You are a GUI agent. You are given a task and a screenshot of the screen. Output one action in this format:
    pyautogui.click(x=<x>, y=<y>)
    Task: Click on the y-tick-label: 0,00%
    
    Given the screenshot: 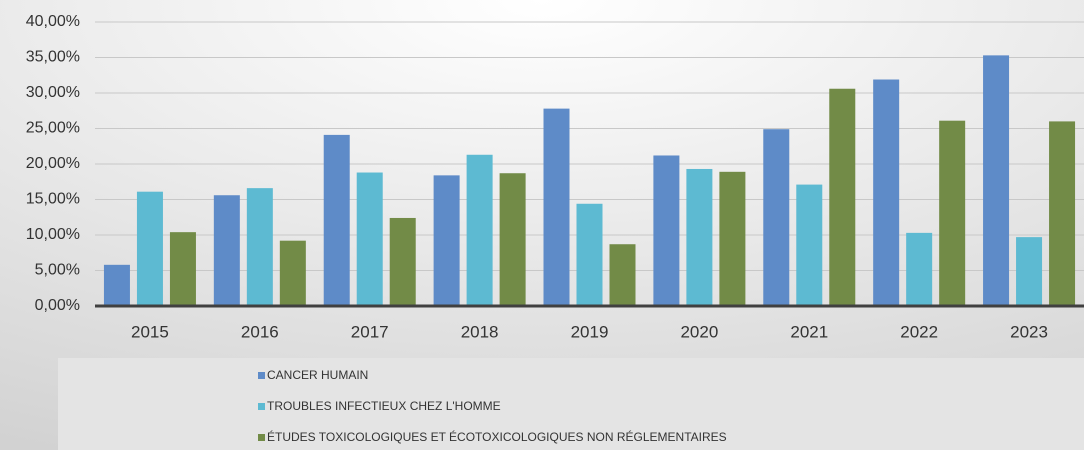 What is the action you would take?
    pyautogui.click(x=57, y=305)
    